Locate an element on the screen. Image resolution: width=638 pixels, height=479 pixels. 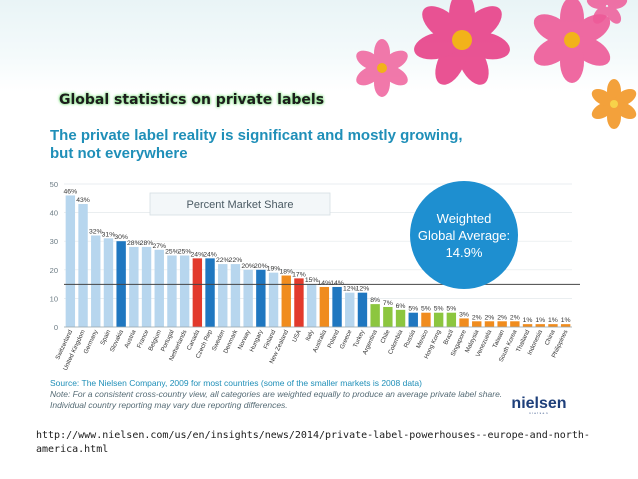
category-label: Spain is located at coordinates (105, 337).